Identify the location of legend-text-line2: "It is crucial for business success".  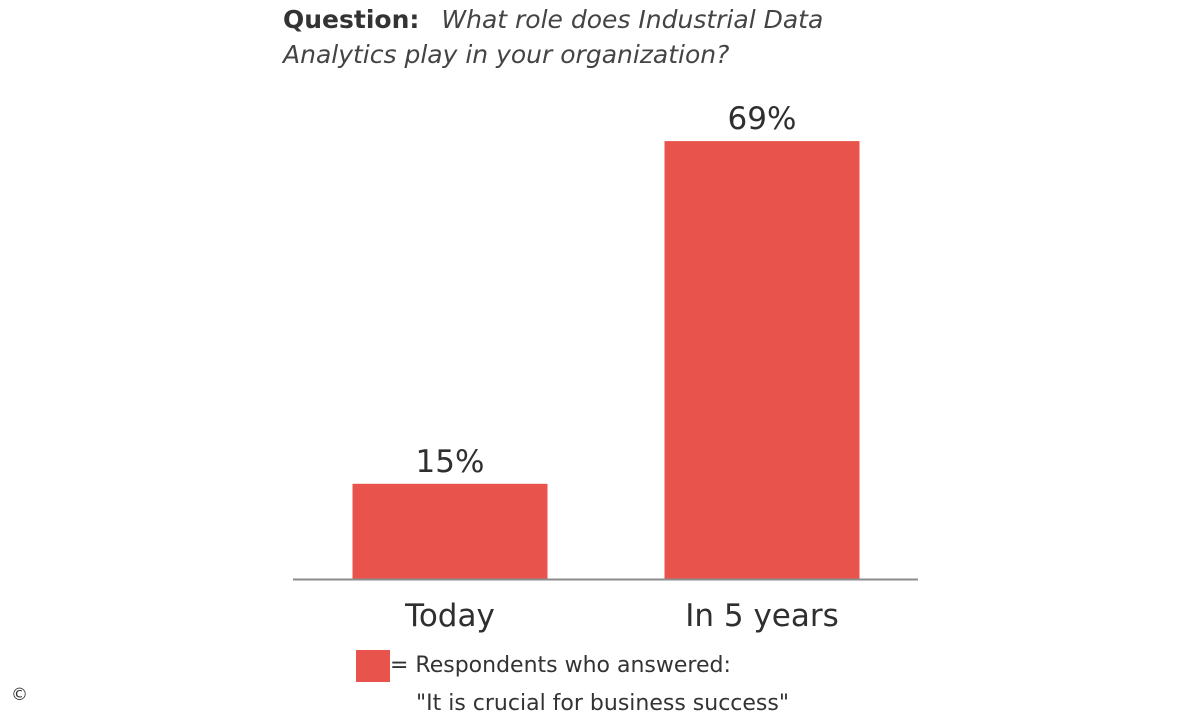
(602, 703).